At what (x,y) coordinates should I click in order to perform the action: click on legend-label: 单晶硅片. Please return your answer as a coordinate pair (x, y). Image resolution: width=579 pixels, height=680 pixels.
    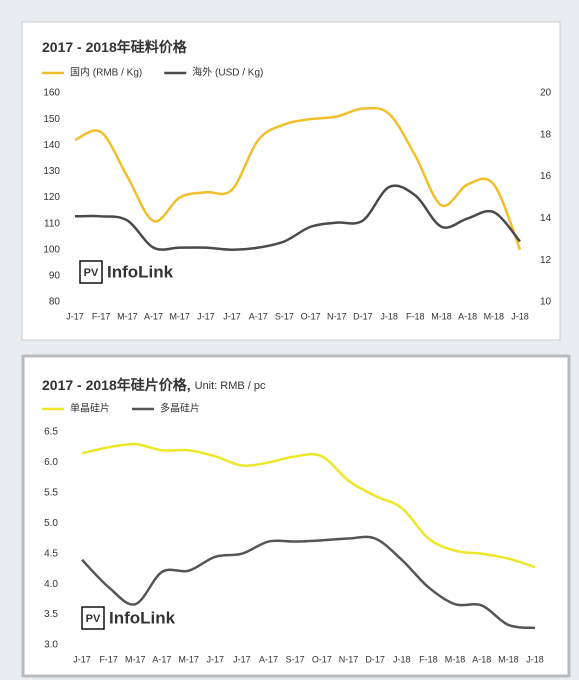
    Looking at the image, I should click on (90, 408).